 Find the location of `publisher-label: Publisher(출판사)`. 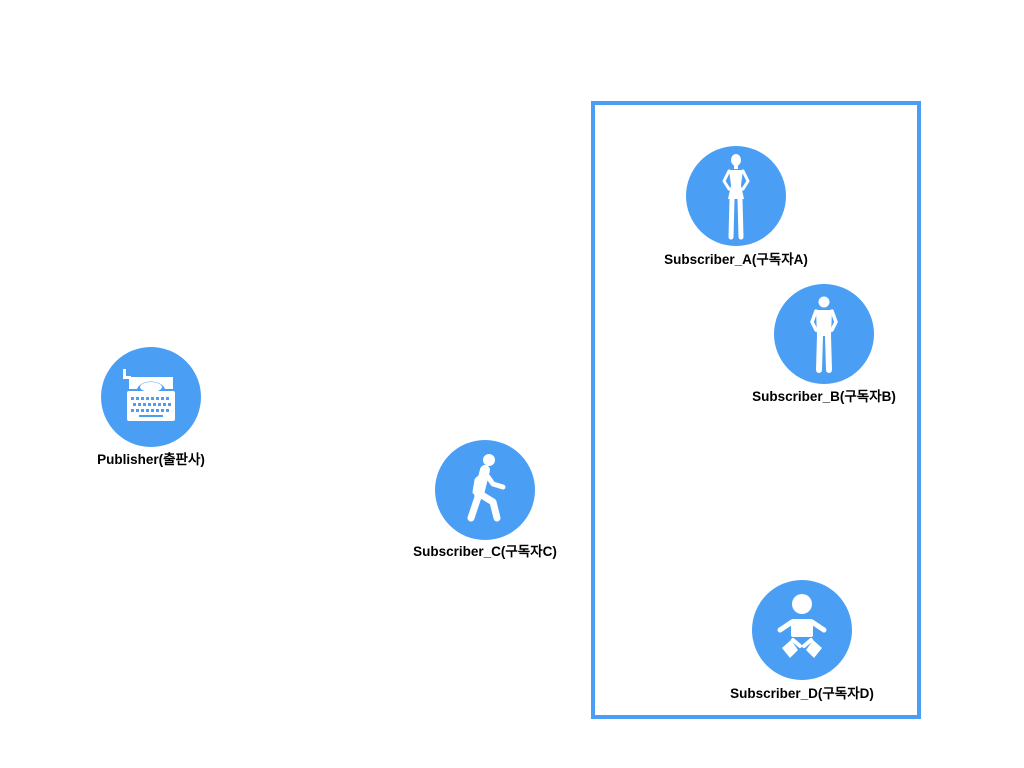

publisher-label: Publisher(출판사) is located at coordinates (151, 459).